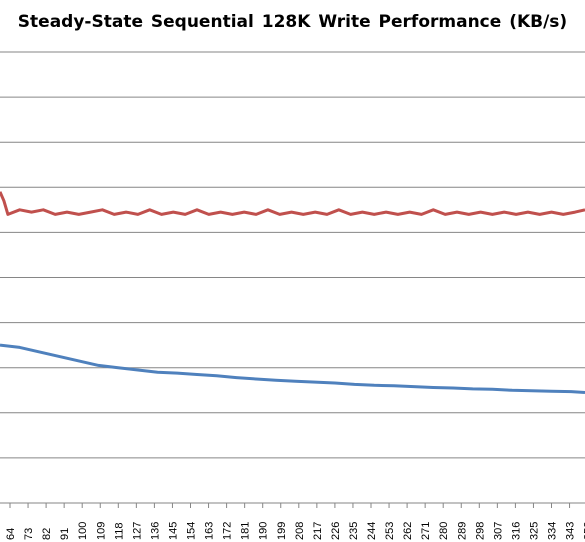  What do you see at coordinates (480, 531) in the screenshot?
I see `x-tick-label: 298` at bounding box center [480, 531].